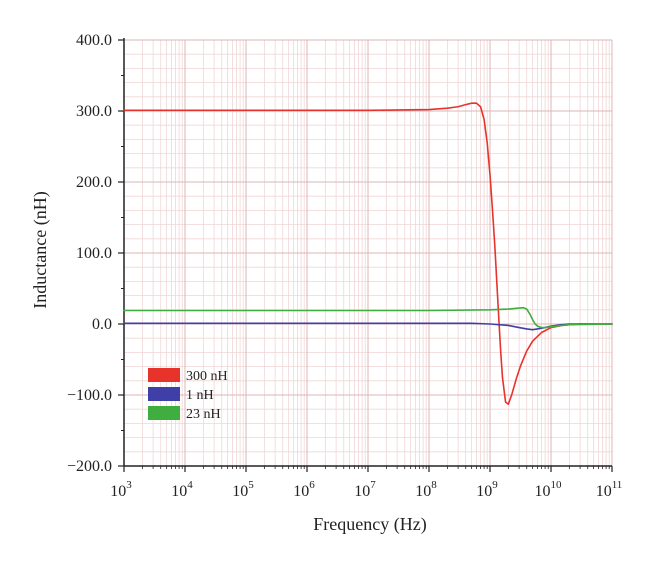  Describe the element at coordinates (609, 489) in the screenshot. I see `x-tick-label: 10¹¹` at that location.